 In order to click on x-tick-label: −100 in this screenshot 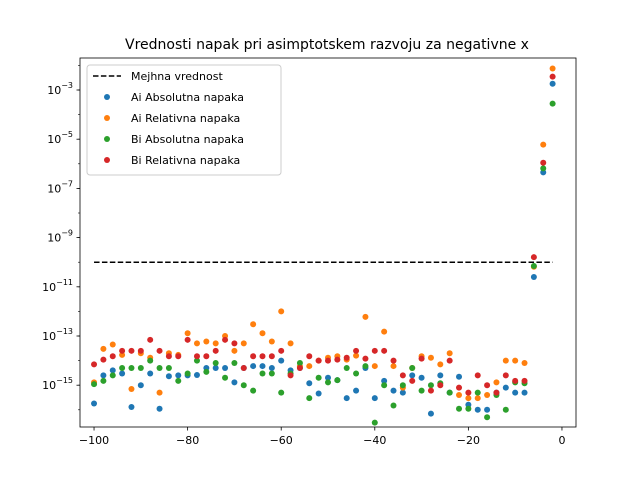, I will do `click(94, 440)`.